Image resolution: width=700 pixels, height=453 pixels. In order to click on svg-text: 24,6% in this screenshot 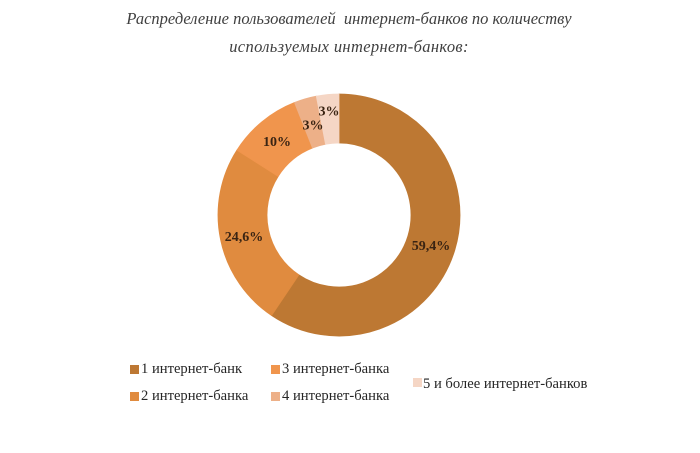, I will do `click(244, 237)`.